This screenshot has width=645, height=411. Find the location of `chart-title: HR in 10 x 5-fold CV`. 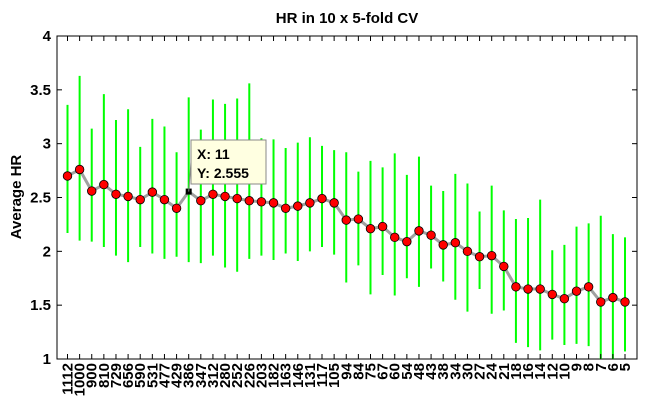

chart-title: HR in 10 x 5-fold CV is located at coordinates (347, 18).